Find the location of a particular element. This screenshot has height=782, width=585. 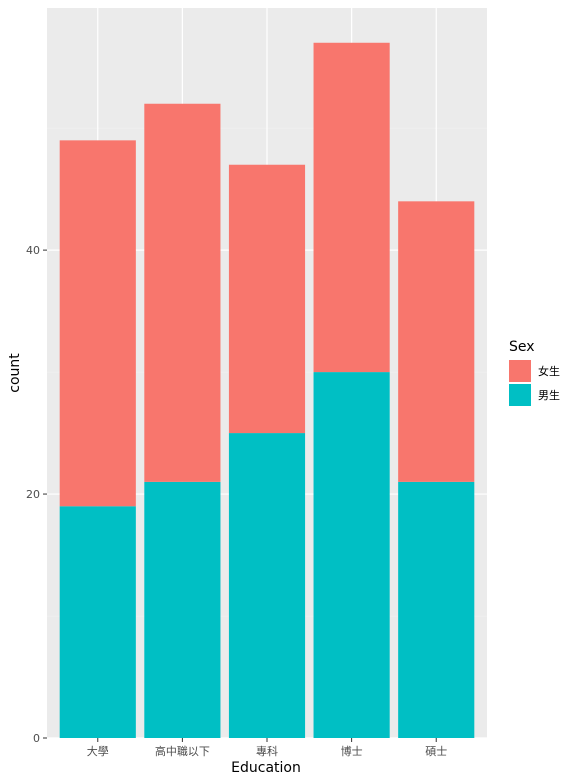

x-axis-title: Education is located at coordinates (266, 768).